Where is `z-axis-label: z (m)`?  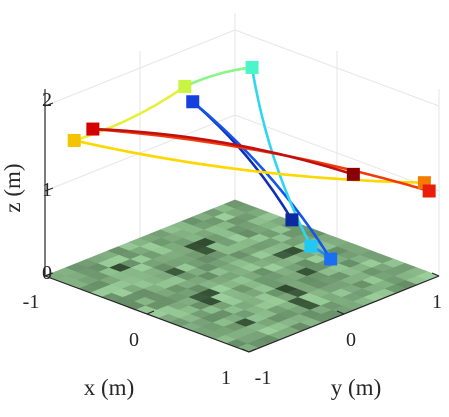 z-axis-label: z (m) is located at coordinates (12, 187).